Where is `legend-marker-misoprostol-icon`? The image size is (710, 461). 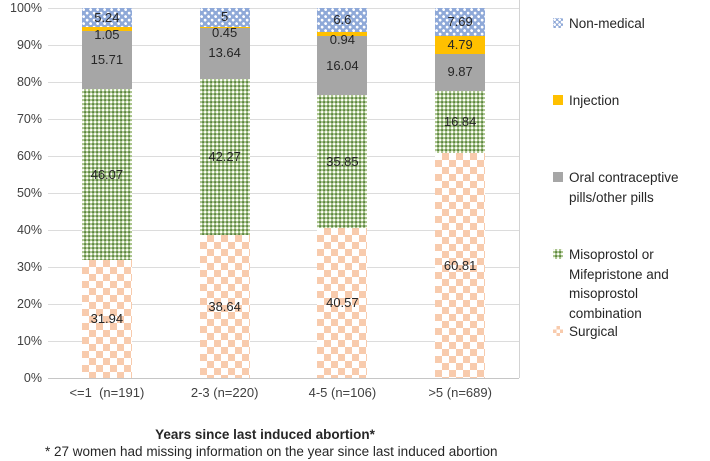
legend-marker-misoprostol-icon is located at coordinates (558, 254).